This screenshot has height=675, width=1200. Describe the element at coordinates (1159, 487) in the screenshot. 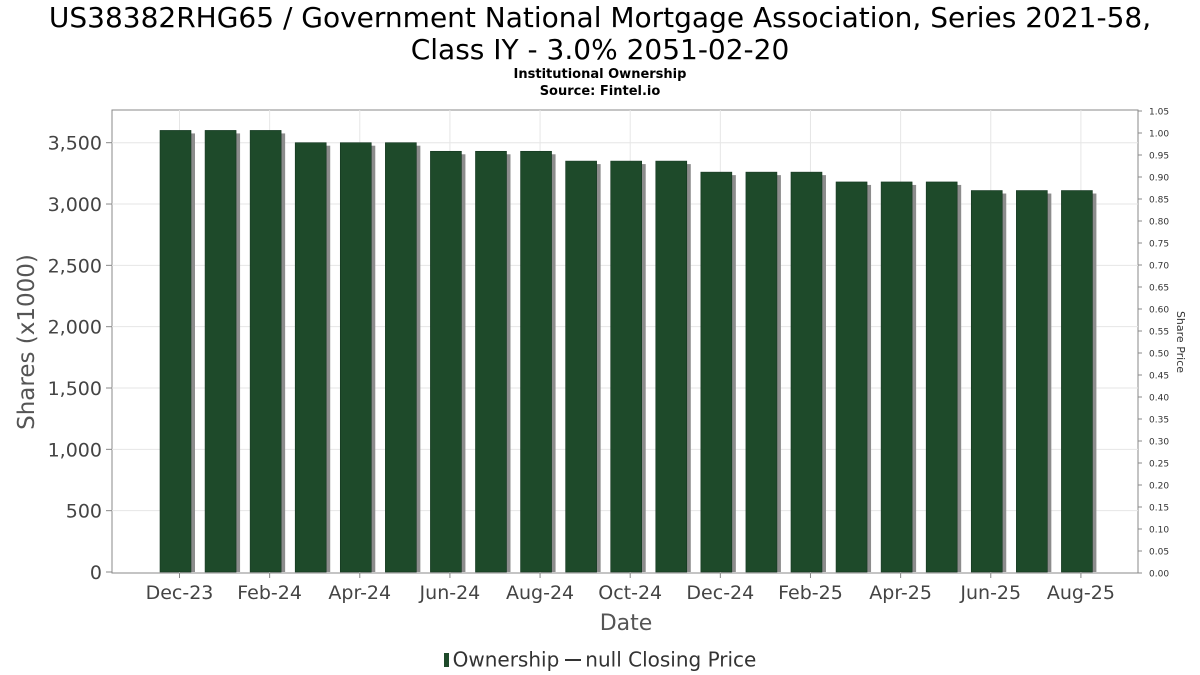

I see `y2-tick-label: 0.20` at that location.